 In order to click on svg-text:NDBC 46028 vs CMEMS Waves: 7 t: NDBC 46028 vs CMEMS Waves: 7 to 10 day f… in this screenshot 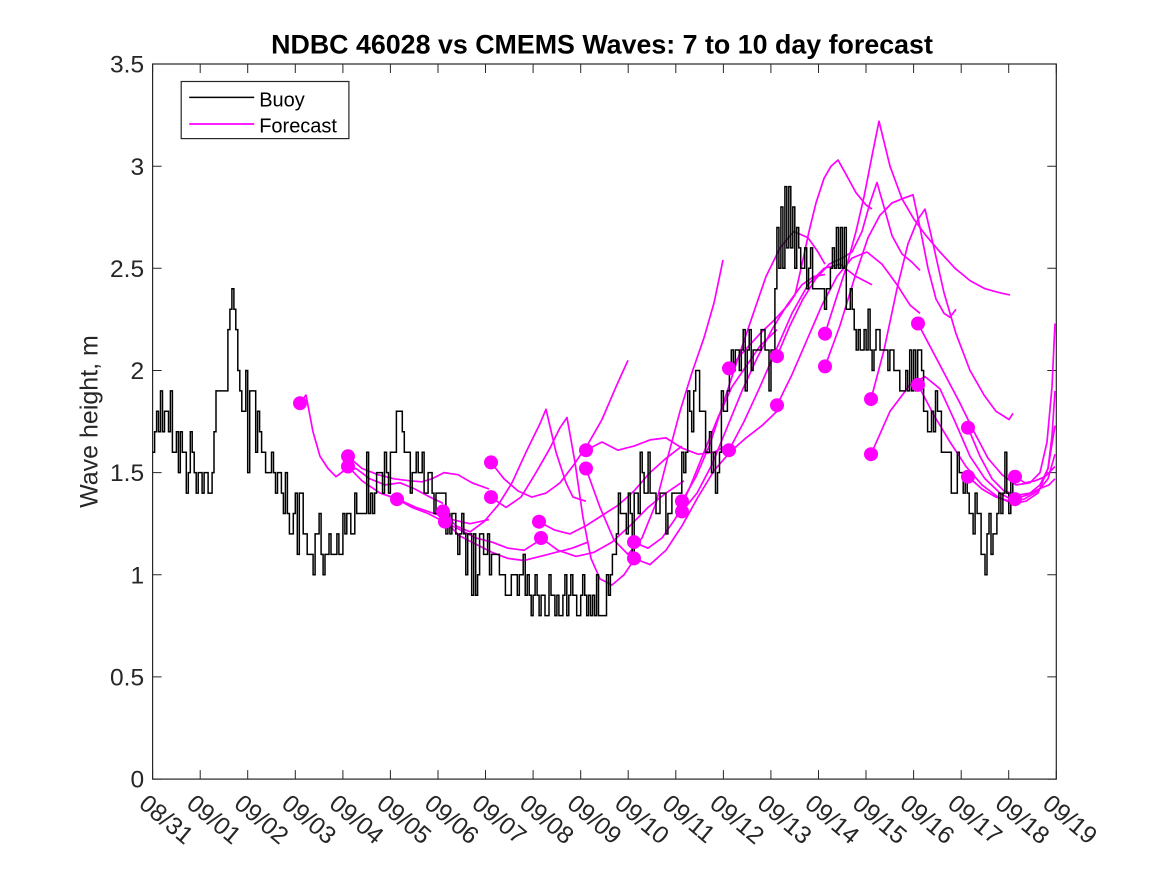, I will do `click(602, 45)`.